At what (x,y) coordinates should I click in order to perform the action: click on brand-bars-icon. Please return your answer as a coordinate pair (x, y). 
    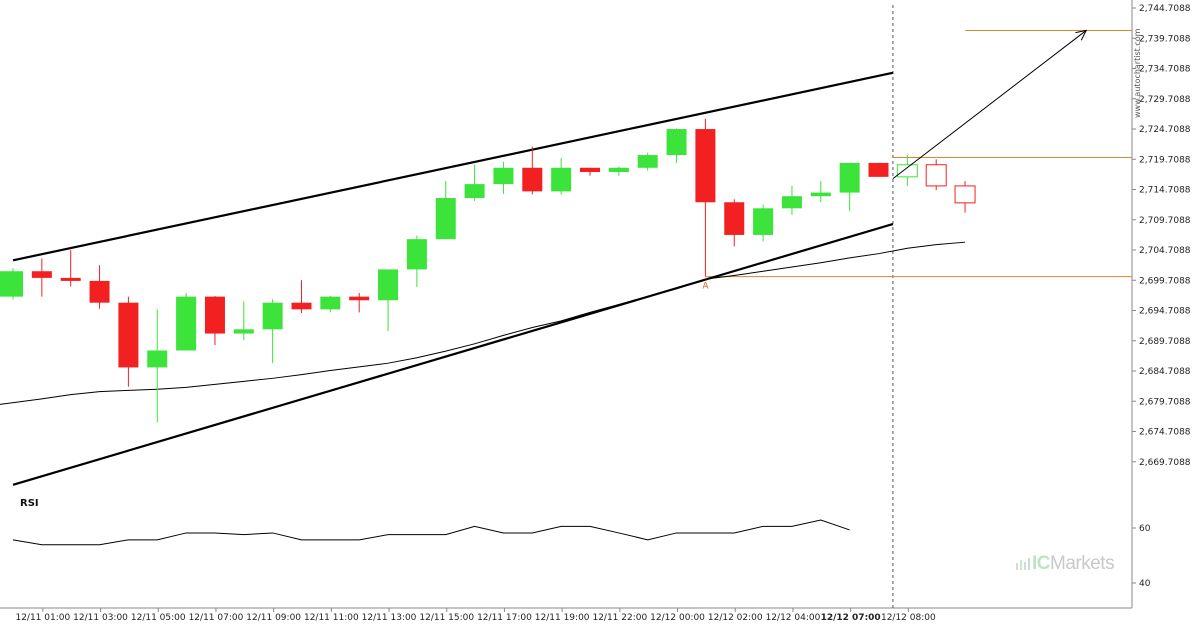
    Looking at the image, I should click on (1023, 564).